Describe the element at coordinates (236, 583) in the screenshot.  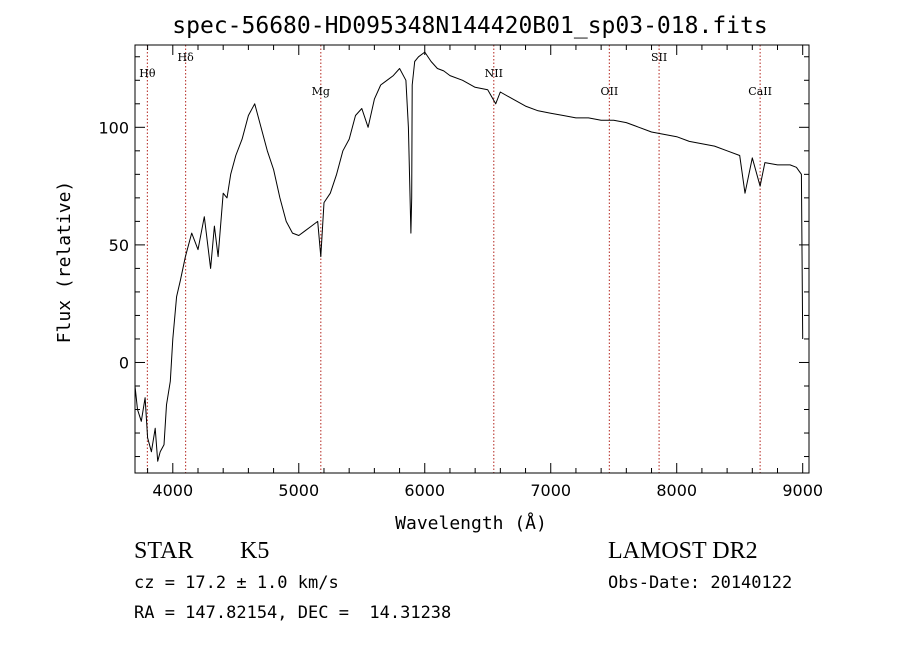
I see `redshift-text: cz = 17.2 ± 1.0 km/s` at that location.